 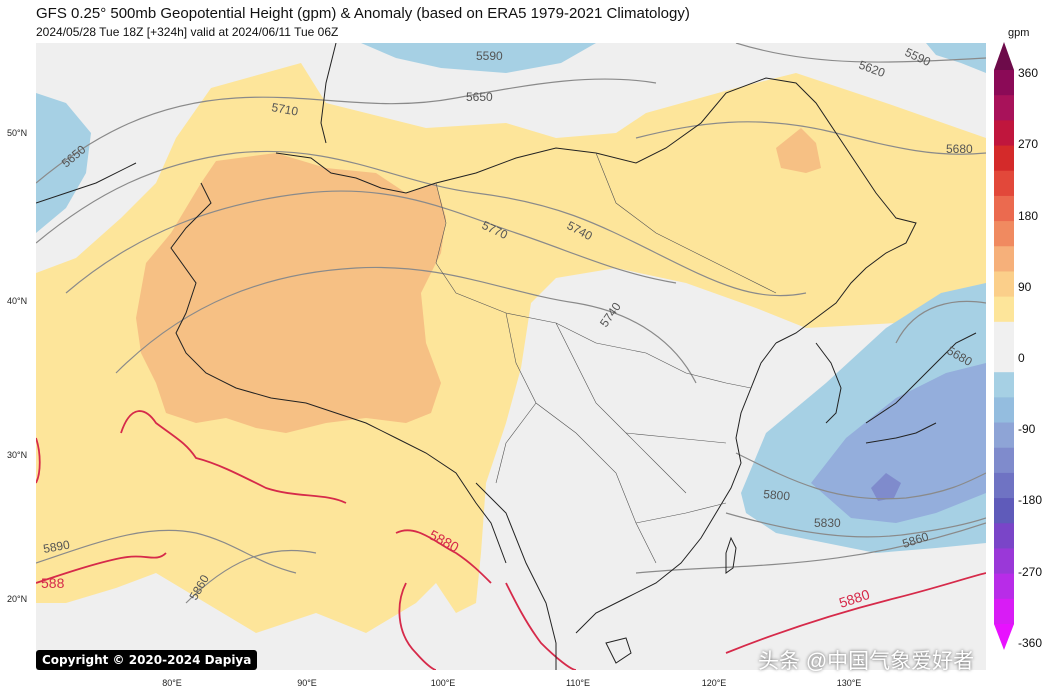 What do you see at coordinates (1025, 287) in the screenshot?
I see `colorbar-tick: 90` at bounding box center [1025, 287].